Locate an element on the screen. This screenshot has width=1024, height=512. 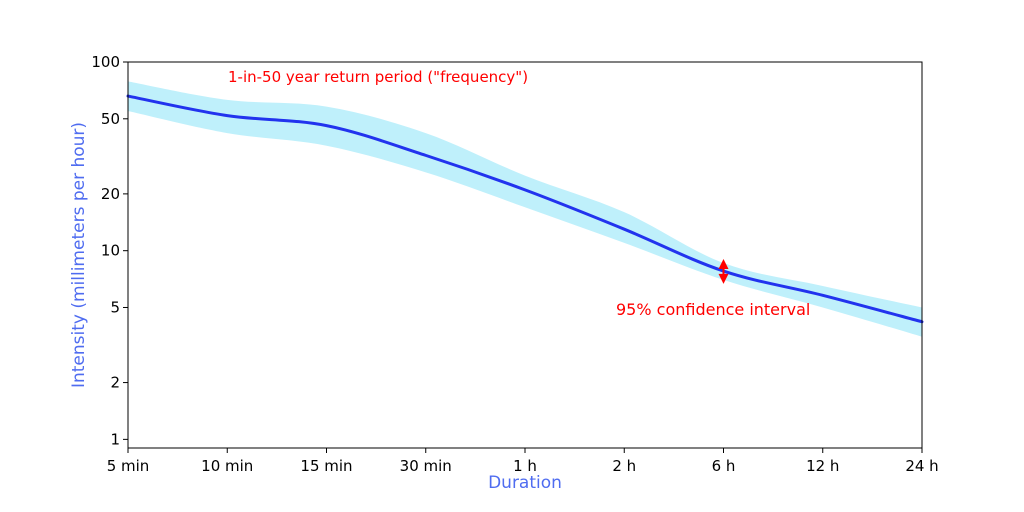
y-tick-label: 10 is located at coordinates (110, 251).